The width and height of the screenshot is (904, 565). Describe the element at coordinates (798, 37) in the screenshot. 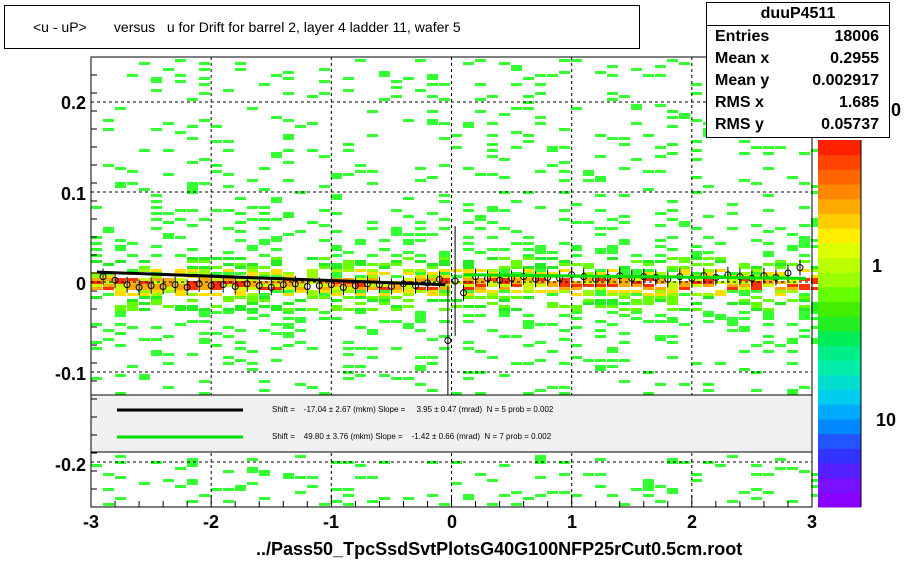

I see `stats-row-entries: Entries 18006` at that location.